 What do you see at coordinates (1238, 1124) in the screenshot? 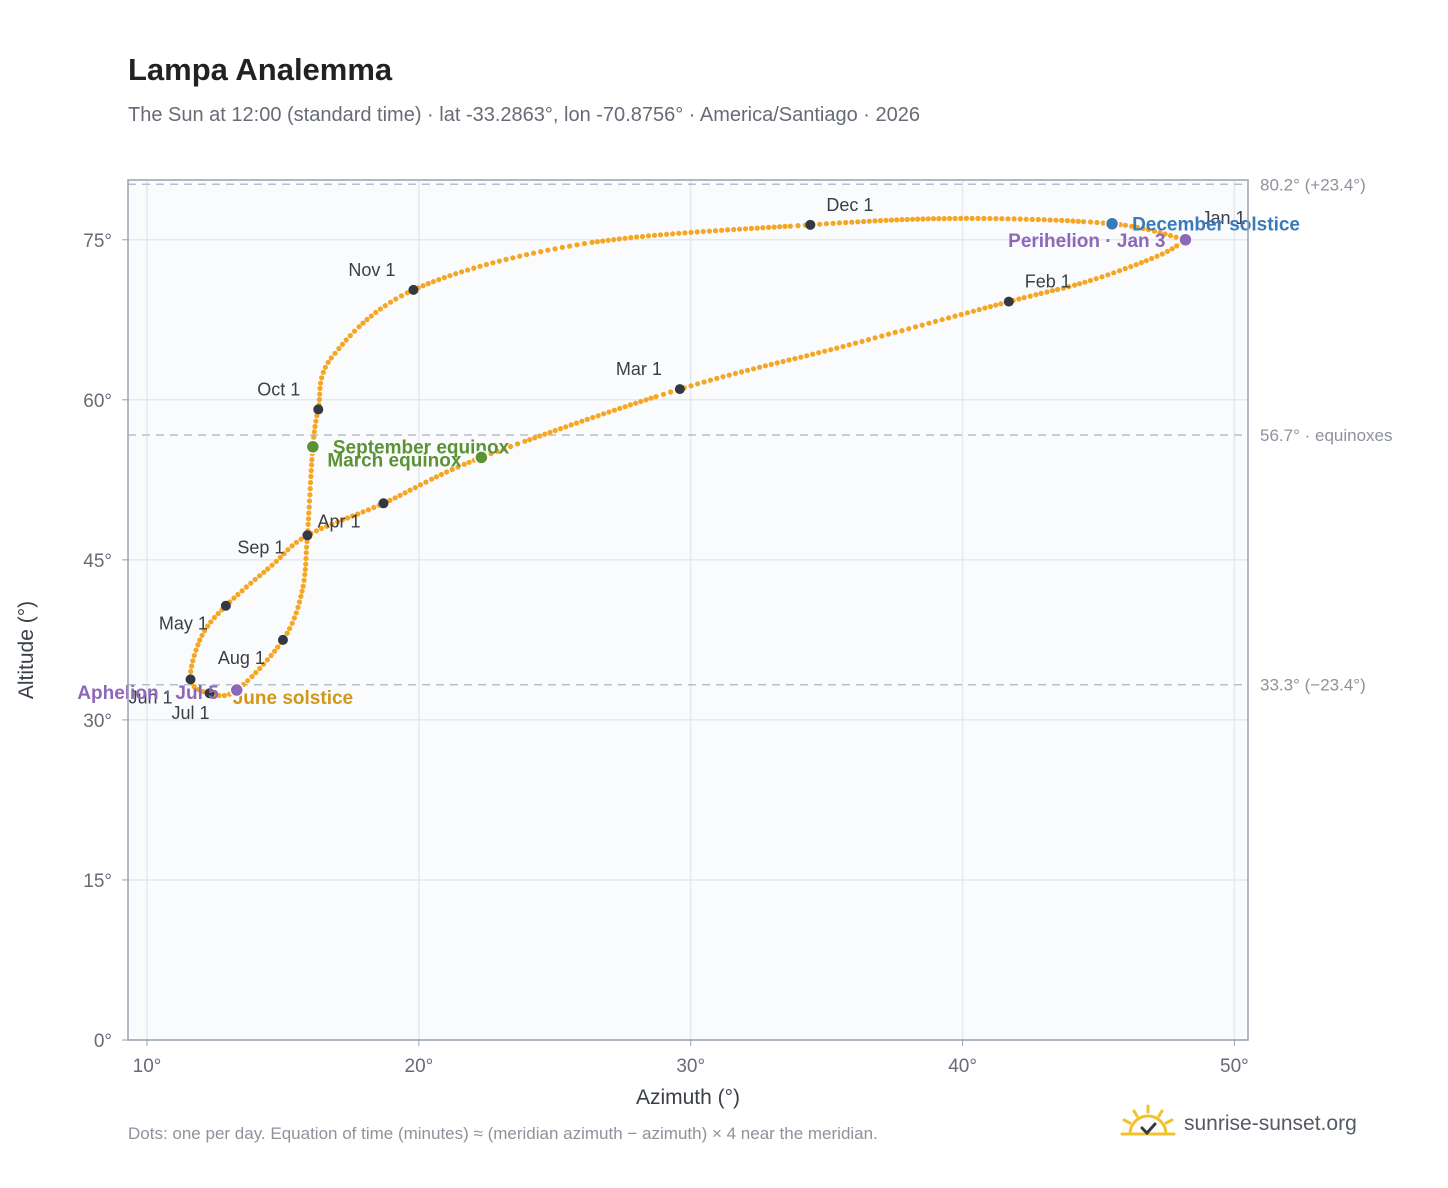
I see `brand-logo: sunrise-sunset.org` at bounding box center [1238, 1124].